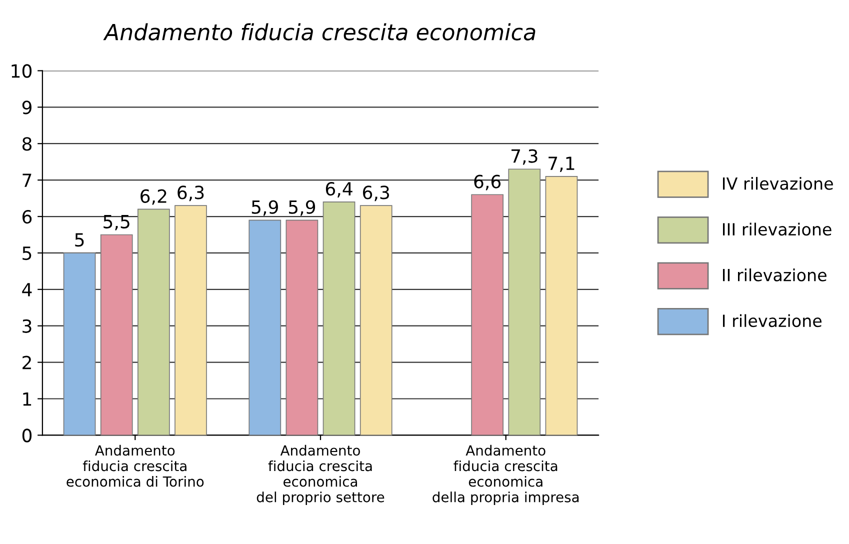 The height and width of the screenshot is (544, 849). What do you see at coordinates (27, 217) in the screenshot?
I see `y-tick-label: 6` at bounding box center [27, 217].